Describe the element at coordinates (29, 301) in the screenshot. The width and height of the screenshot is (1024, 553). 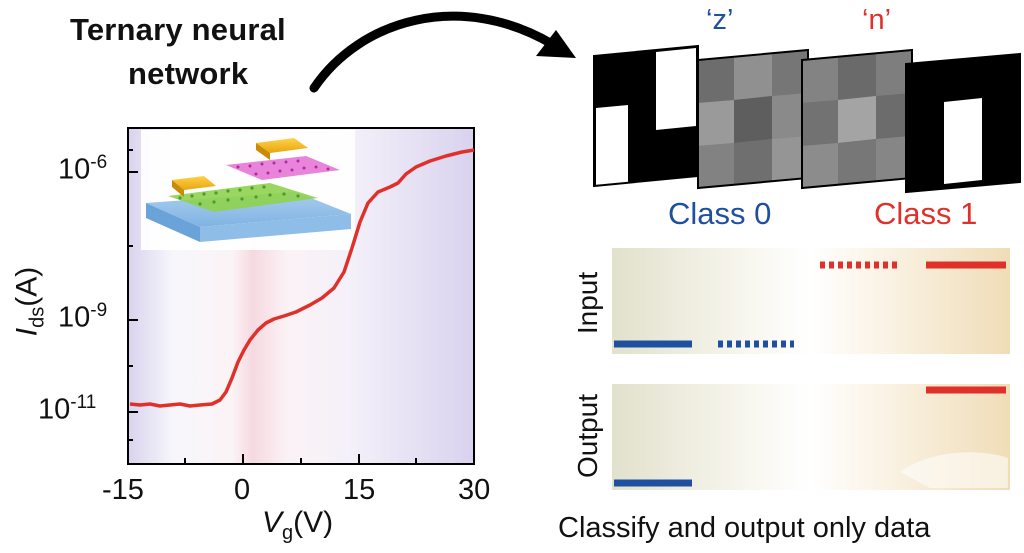
I see `y-axis-label: Ids(A)` at that location.